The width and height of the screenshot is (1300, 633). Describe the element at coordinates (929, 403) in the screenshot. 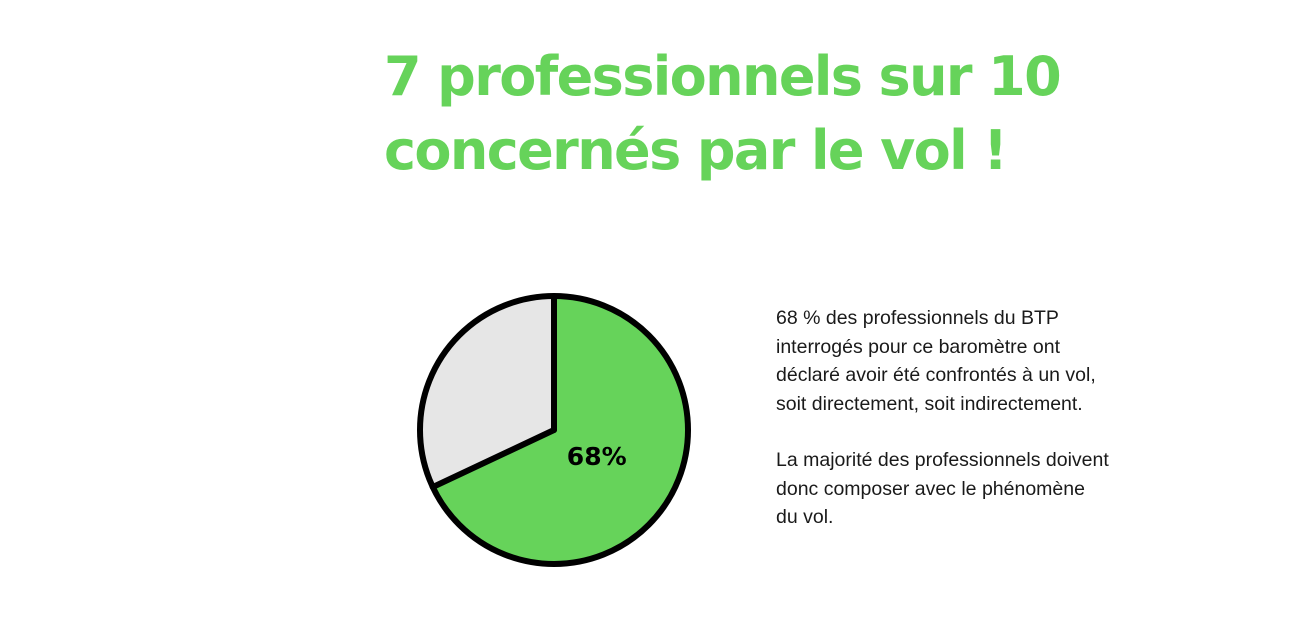

I see `description-line: soit directement, soit indirectement.` at that location.